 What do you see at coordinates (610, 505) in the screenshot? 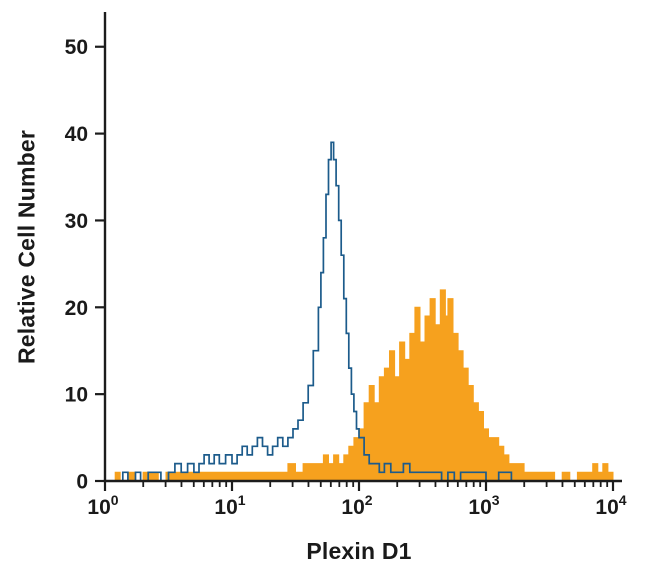
I see `x-tick-label: 10⁴` at bounding box center [610, 505].